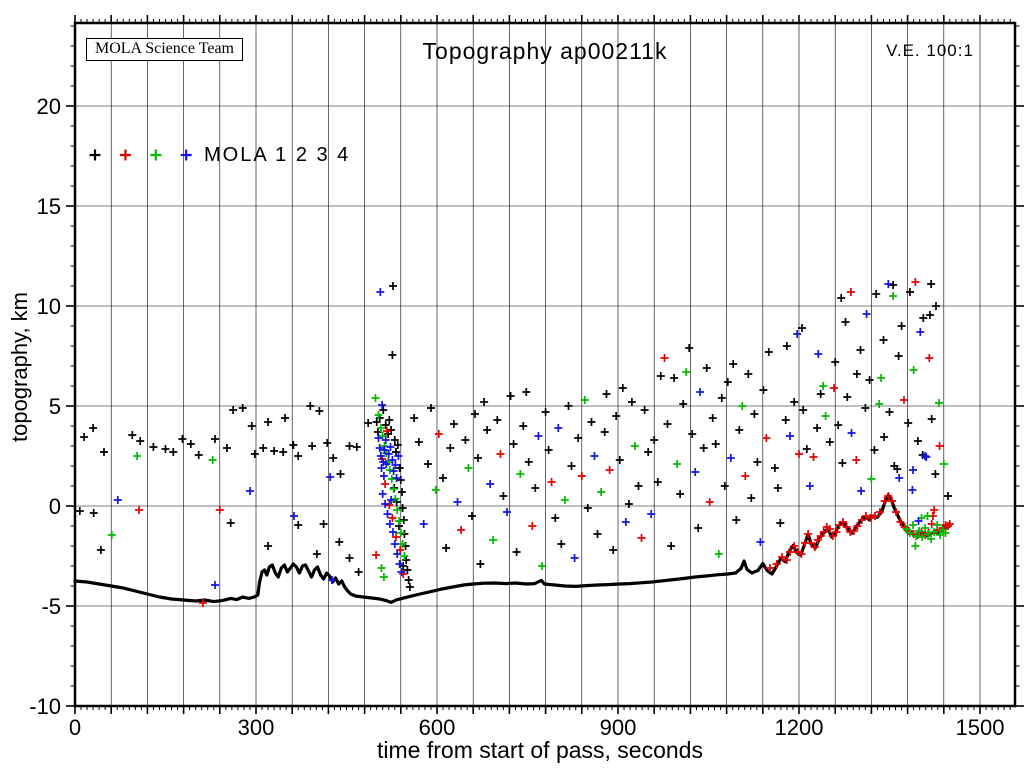 This screenshot has width=1024, height=768. I want to click on x-axis-label: time from start of pass, seconds, so click(540, 750).